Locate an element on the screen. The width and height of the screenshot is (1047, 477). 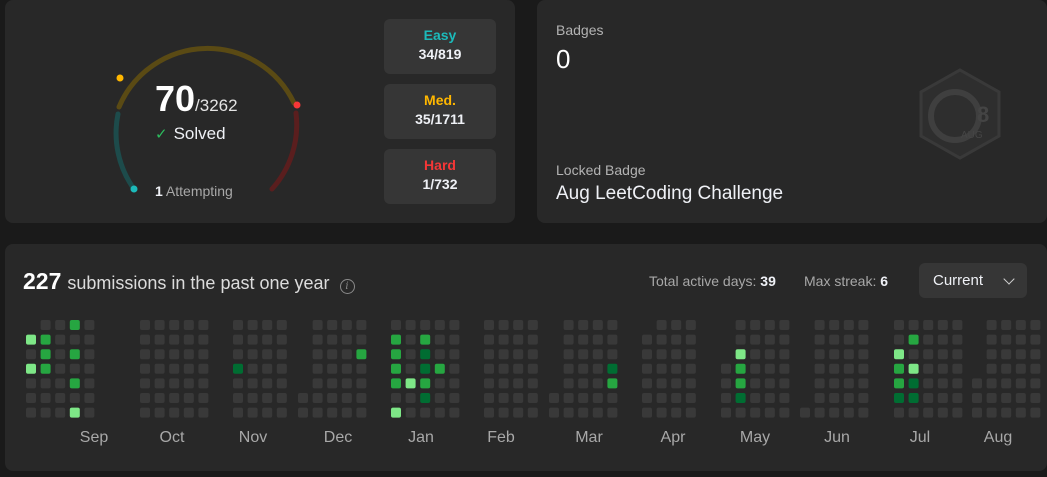
hard-stat: Hard 1/732 is located at coordinates (440, 176).